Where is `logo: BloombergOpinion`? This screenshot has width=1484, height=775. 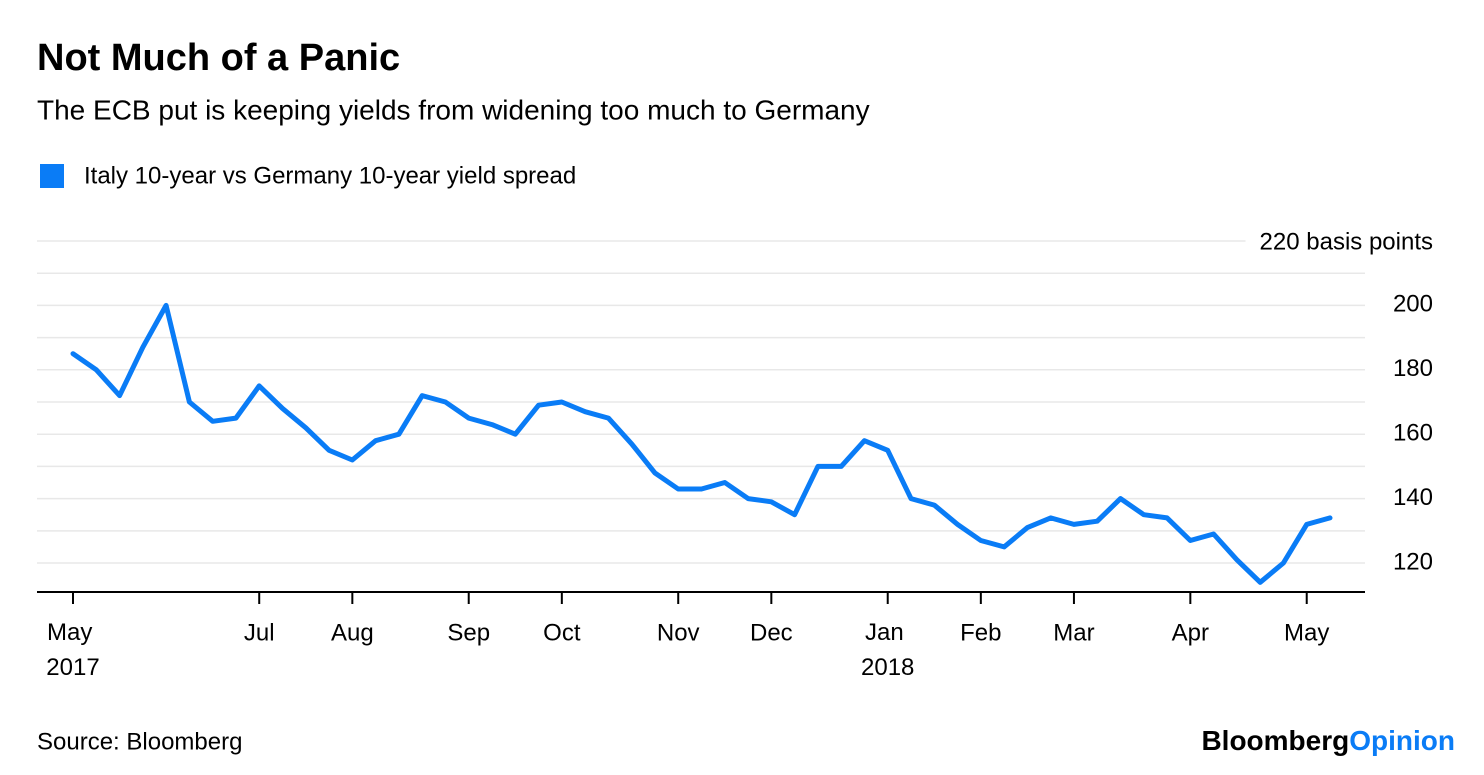
logo: BloombergOpinion is located at coordinates (1328, 740).